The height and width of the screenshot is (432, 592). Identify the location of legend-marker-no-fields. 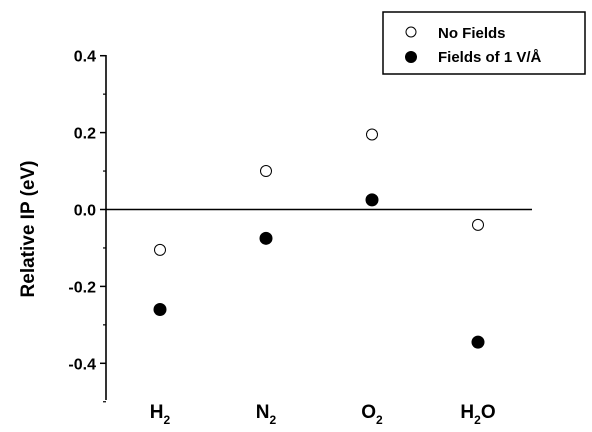
(411, 32).